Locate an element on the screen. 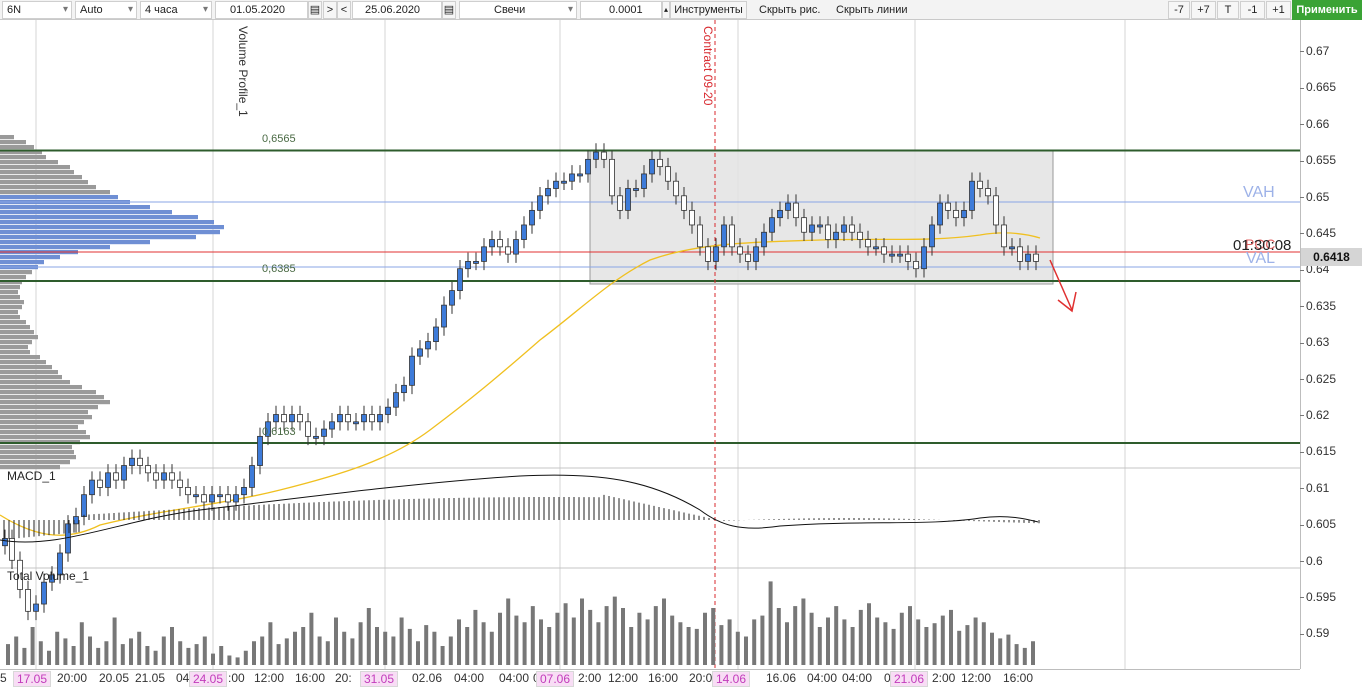  time-tick: 02.06 is located at coordinates (427, 678).